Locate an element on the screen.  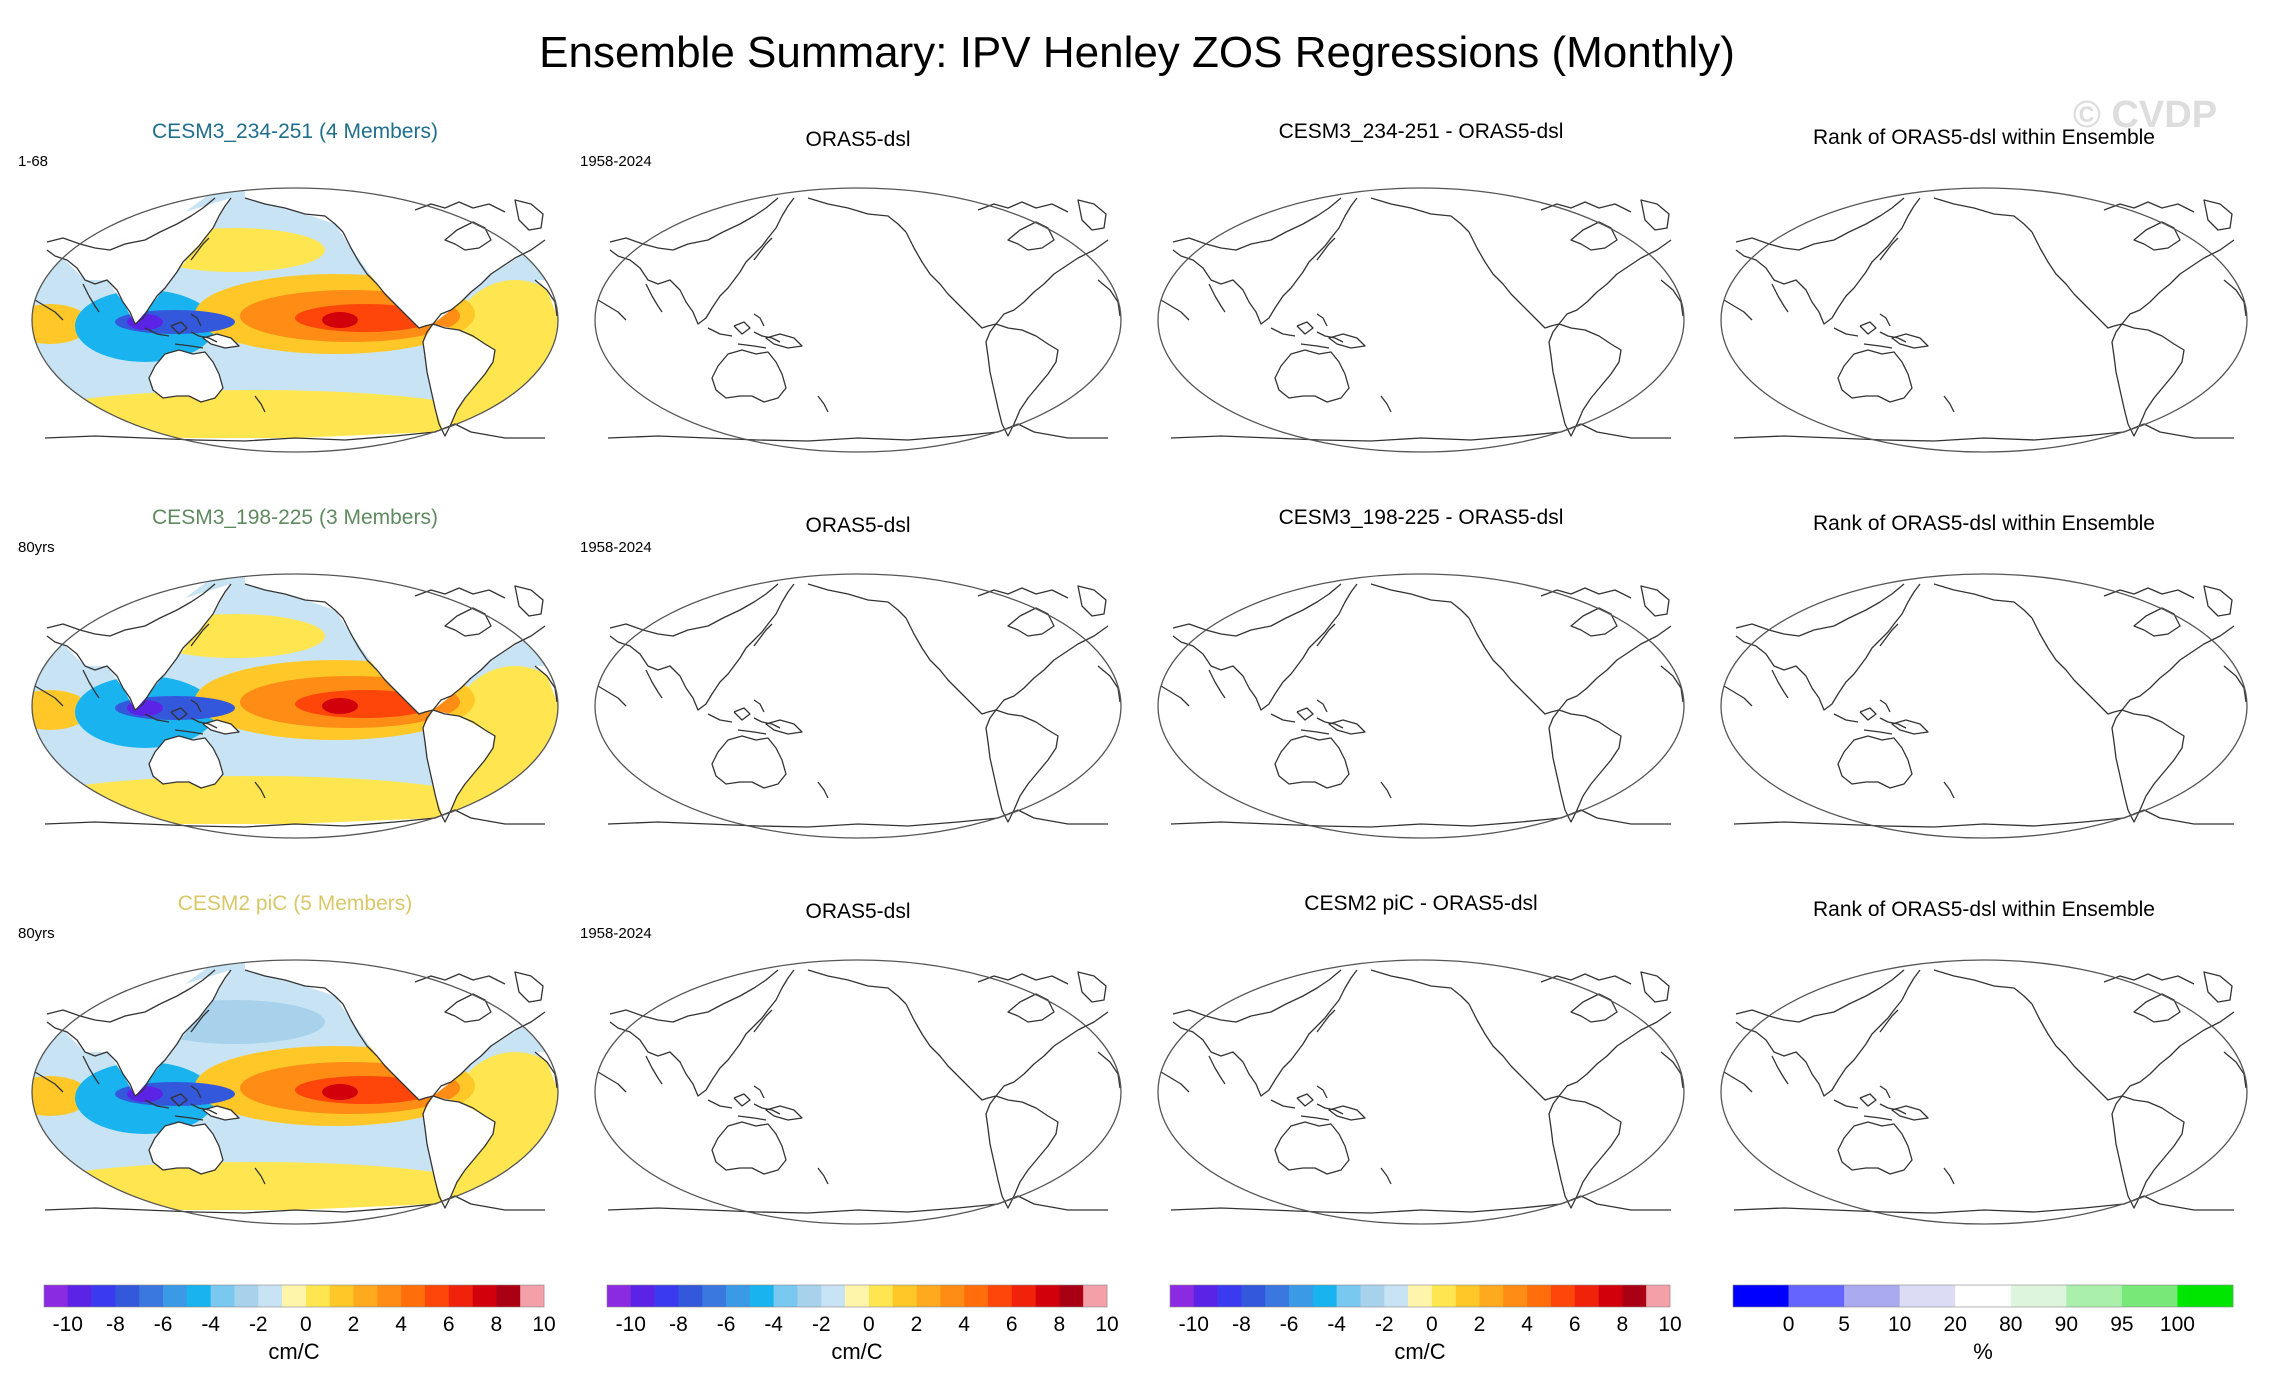
colorbar-tick-label: -6 is located at coordinates (1289, 1324).